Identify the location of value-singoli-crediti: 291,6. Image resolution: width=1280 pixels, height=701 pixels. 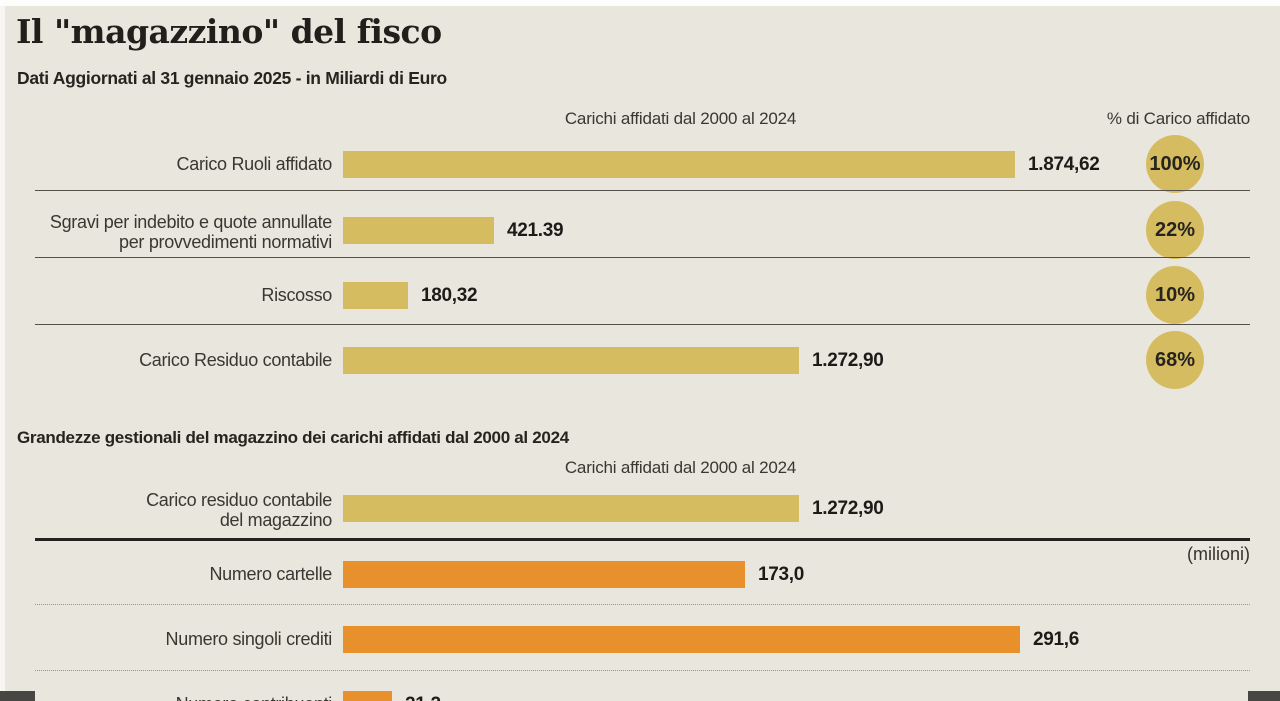
(1056, 639).